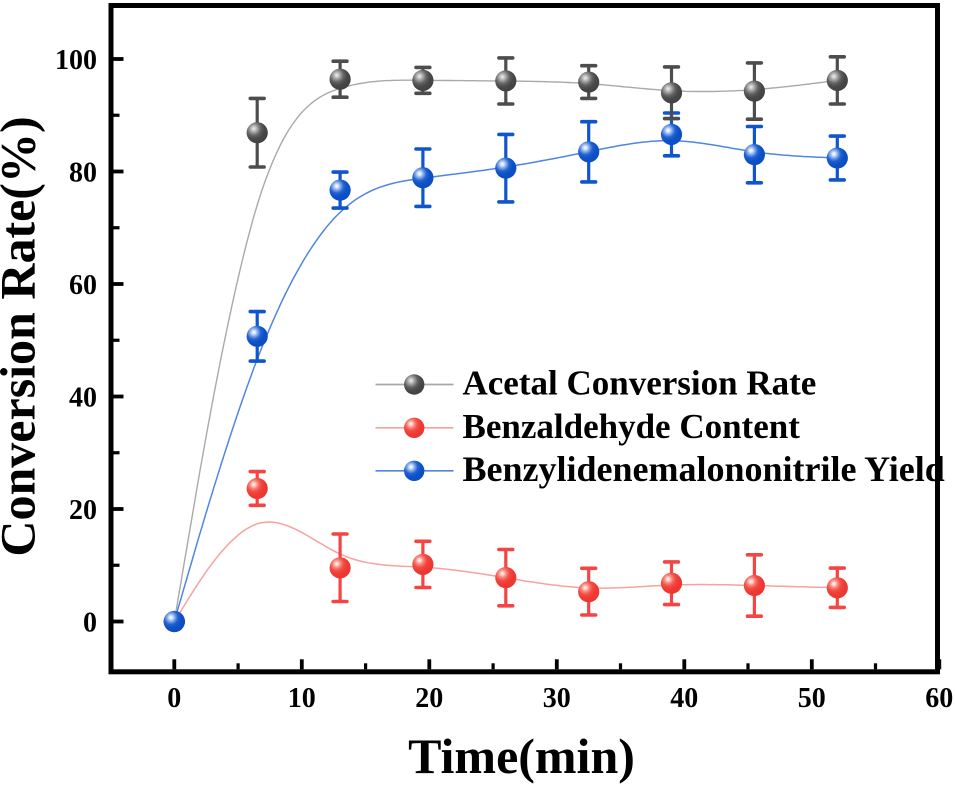 Image resolution: width=955 pixels, height=789 pixels. What do you see at coordinates (557, 698) in the screenshot?
I see `svg-text: 30` at bounding box center [557, 698].